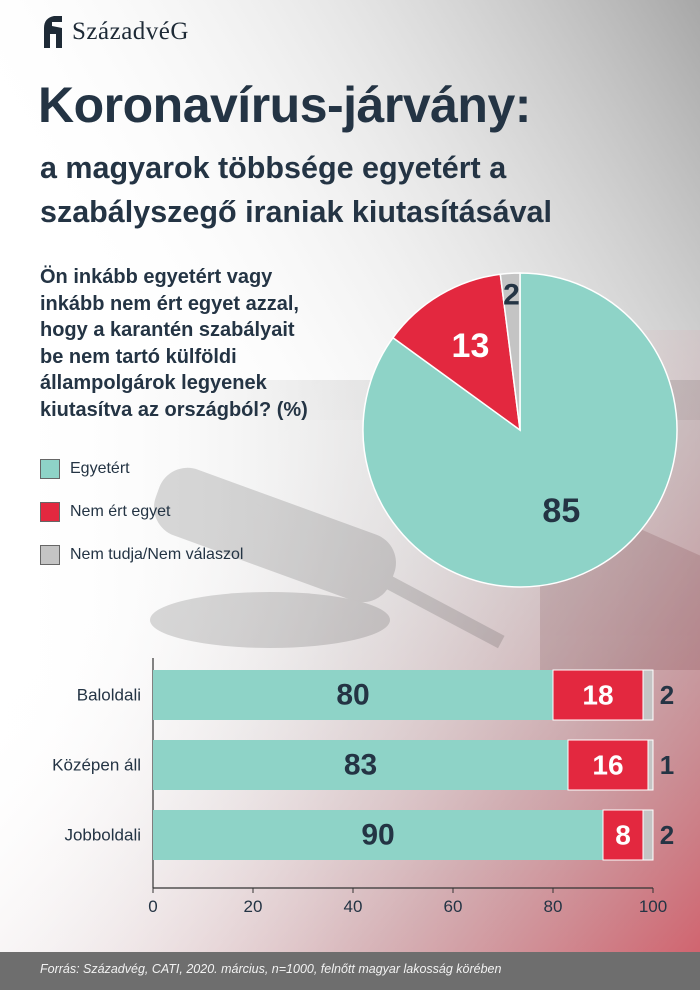  I want to click on legend-item-agree: Egyetért, so click(141, 469).